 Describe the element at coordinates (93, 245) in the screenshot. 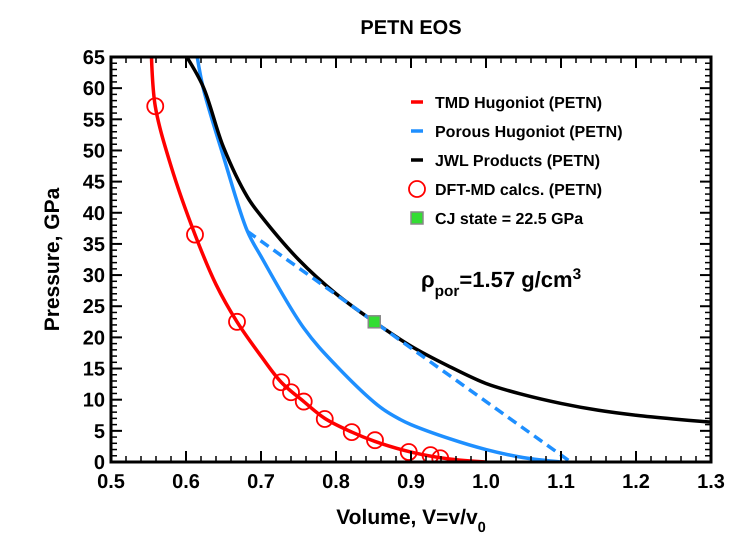

I see `y-tick-label: 35` at that location.